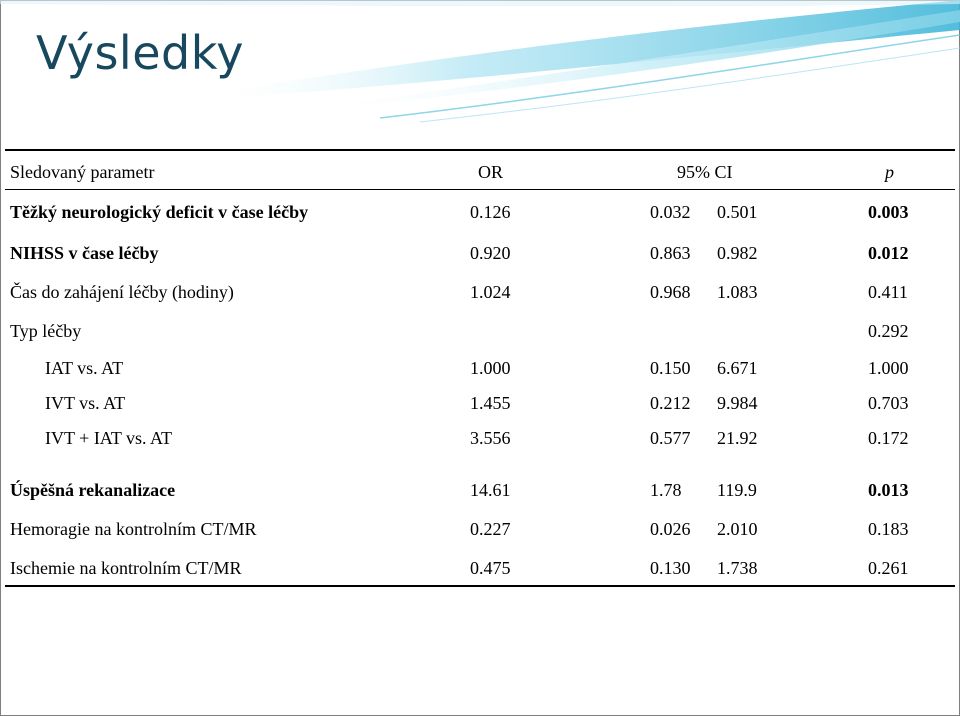 This screenshot has height=716, width=960. I want to click on cell-p: 0.703, so click(888, 403).